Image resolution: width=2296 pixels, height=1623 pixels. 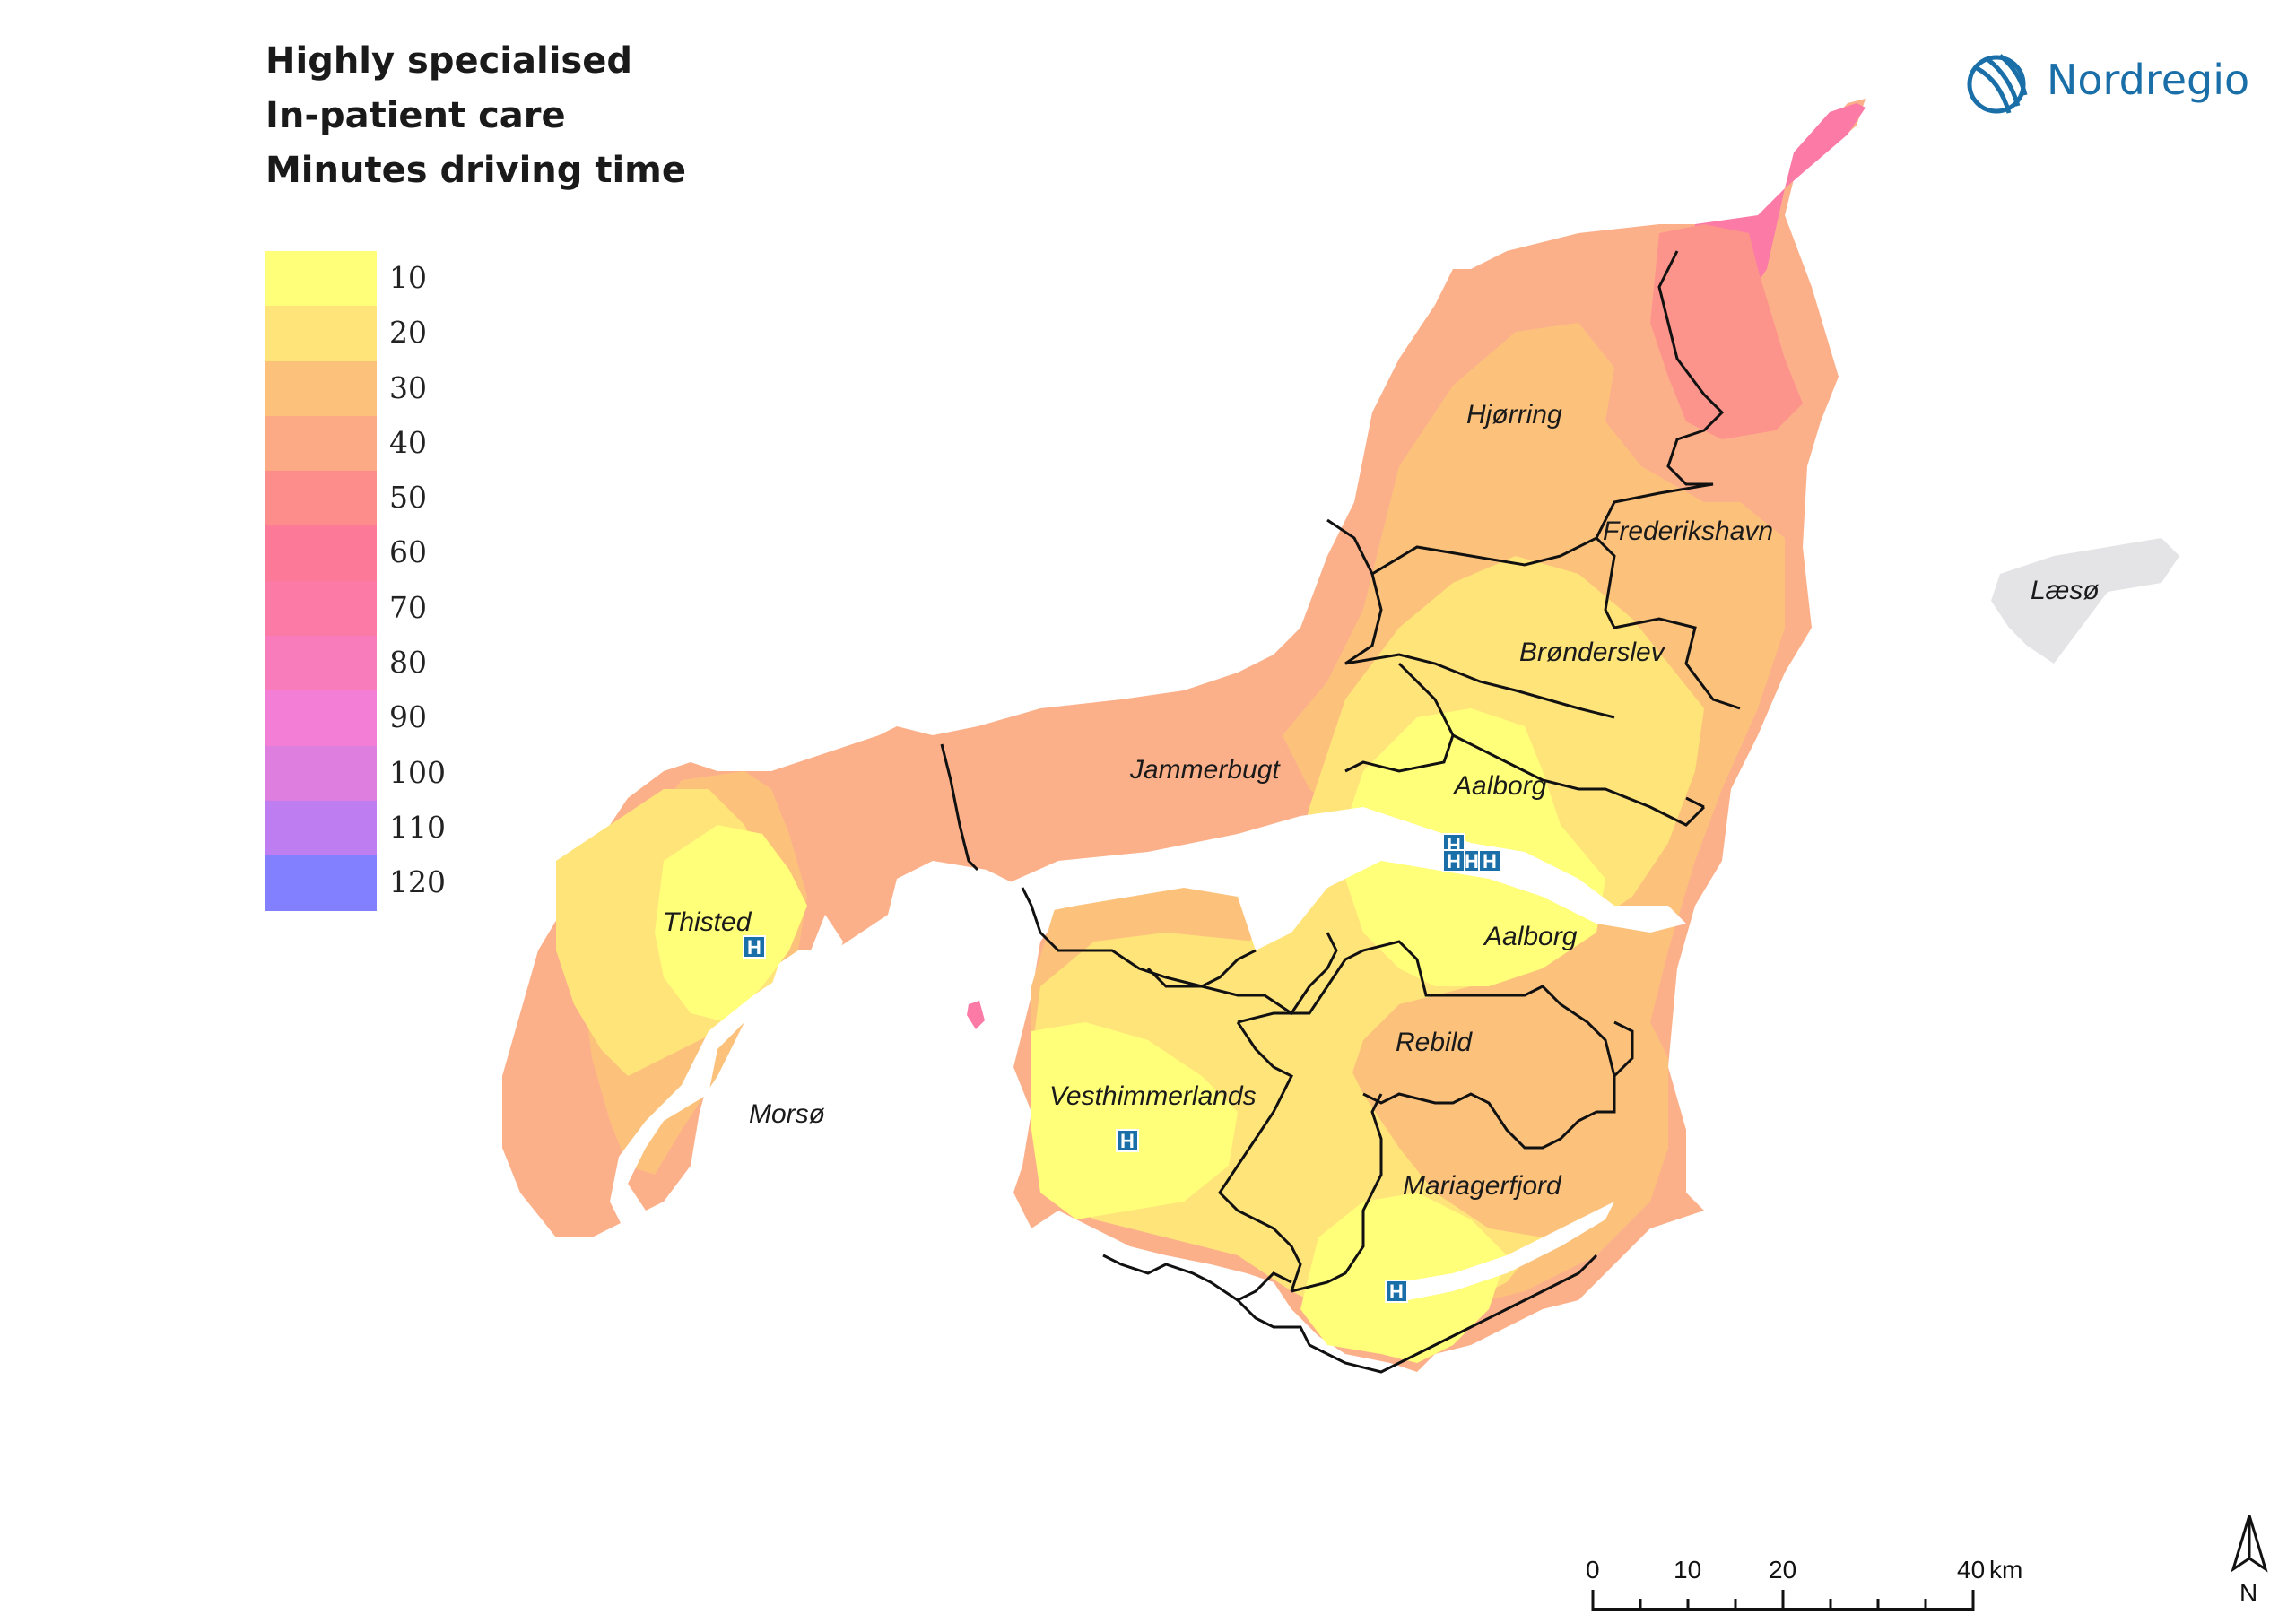 What do you see at coordinates (707, 922) in the screenshot?
I see `label-thisted: Thisted` at bounding box center [707, 922].